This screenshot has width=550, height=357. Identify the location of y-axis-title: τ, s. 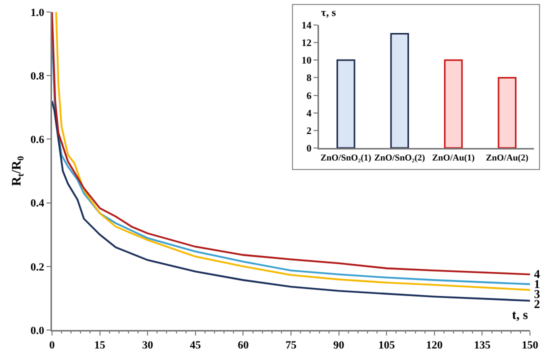
(329, 13).